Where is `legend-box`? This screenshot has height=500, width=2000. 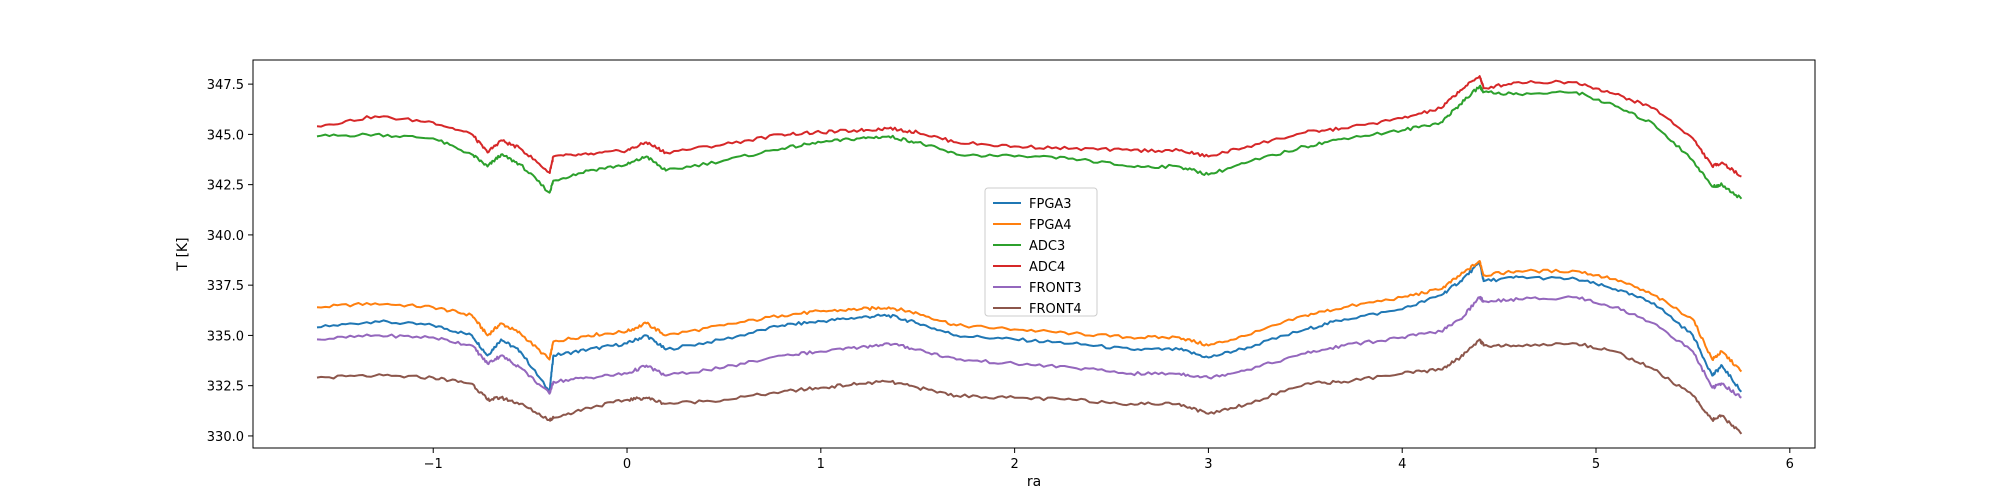 legend-box is located at coordinates (1041, 252).